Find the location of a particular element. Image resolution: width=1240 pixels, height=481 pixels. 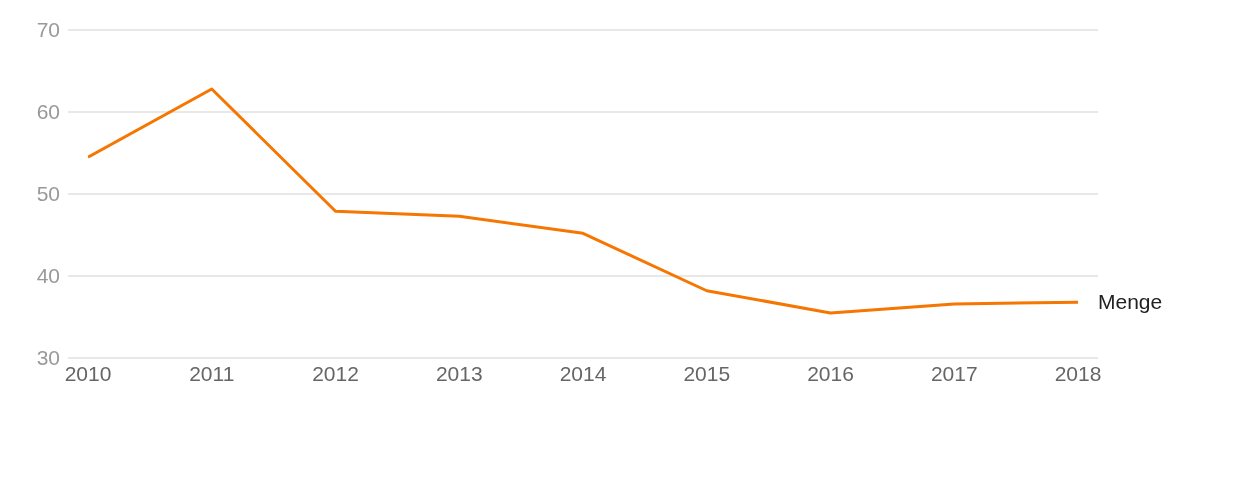

y-tick-label: 30 is located at coordinates (48, 358).